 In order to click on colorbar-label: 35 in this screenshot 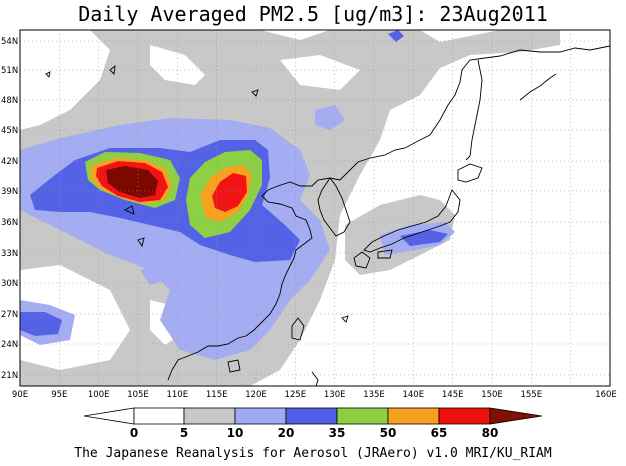, I will do `click(337, 433)`.